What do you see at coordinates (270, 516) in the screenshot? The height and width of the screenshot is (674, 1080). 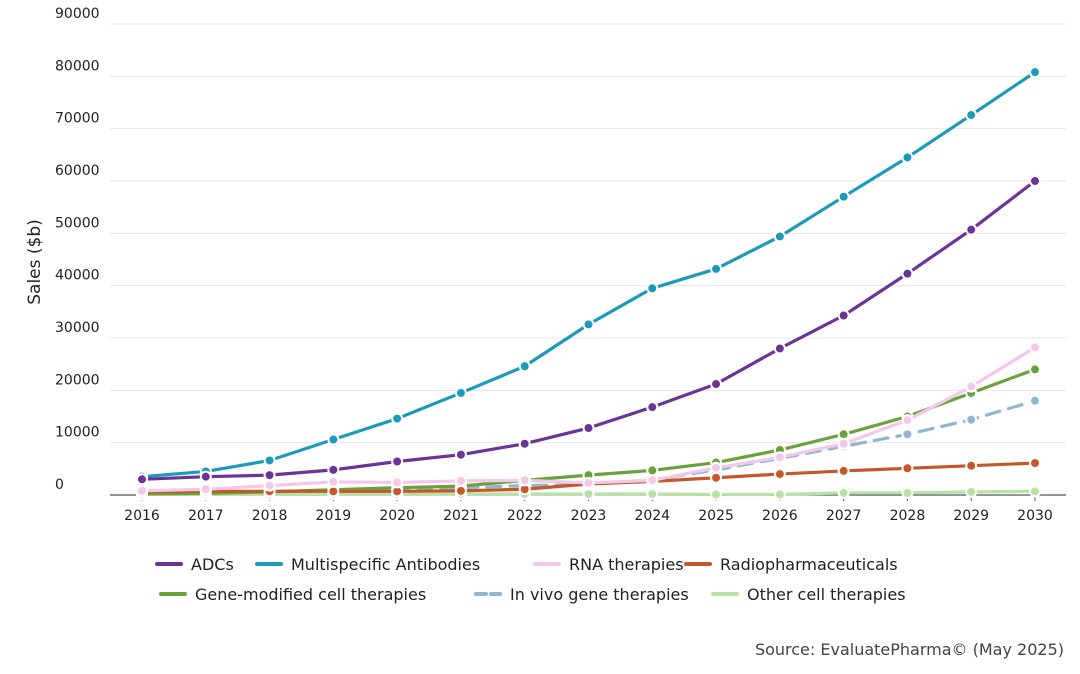 I see `x-tick-label: 2018` at bounding box center [270, 516].